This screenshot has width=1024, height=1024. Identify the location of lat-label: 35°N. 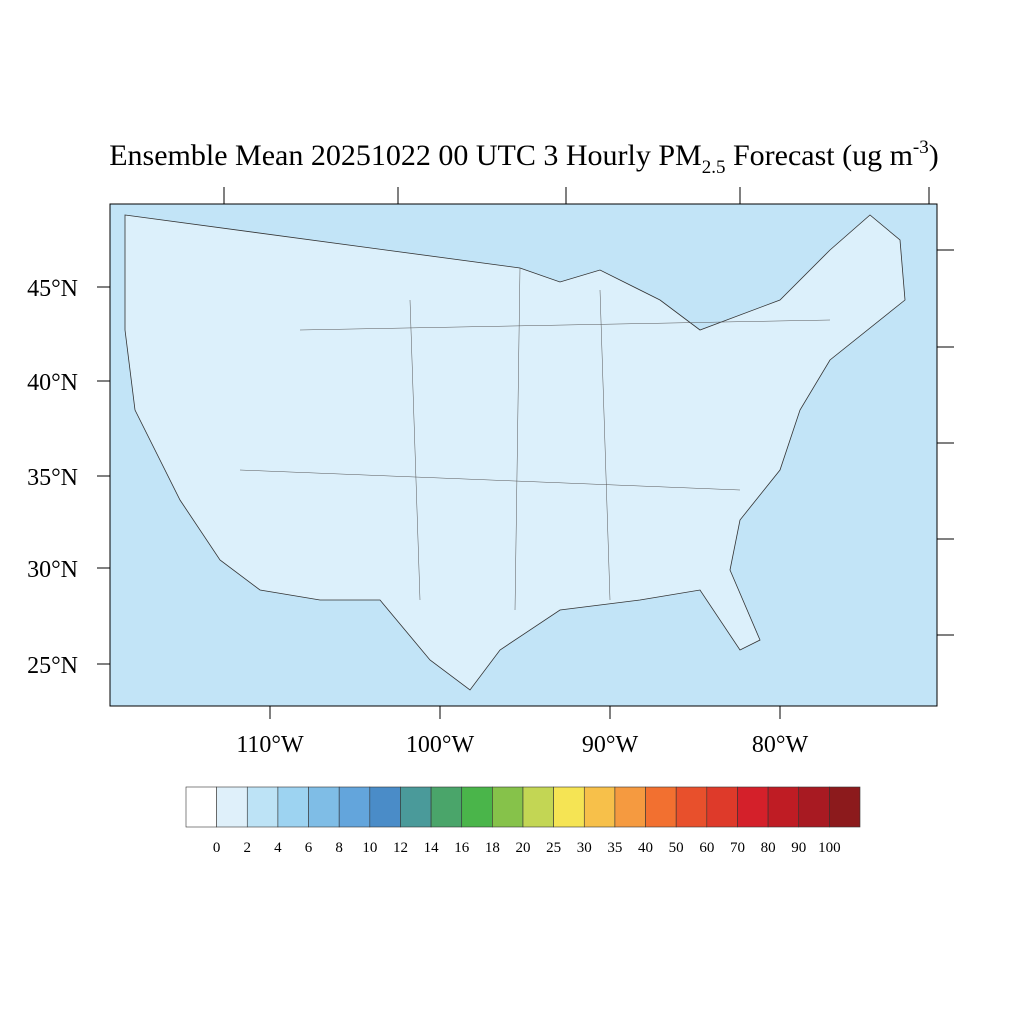
(52, 478).